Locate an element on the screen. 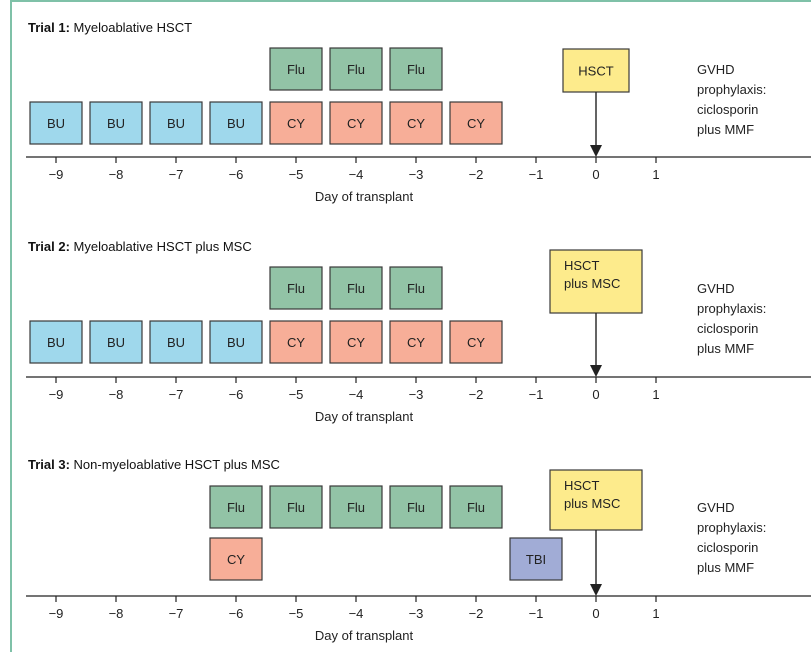  axis-tick-label: −4 is located at coordinates (356, 174).